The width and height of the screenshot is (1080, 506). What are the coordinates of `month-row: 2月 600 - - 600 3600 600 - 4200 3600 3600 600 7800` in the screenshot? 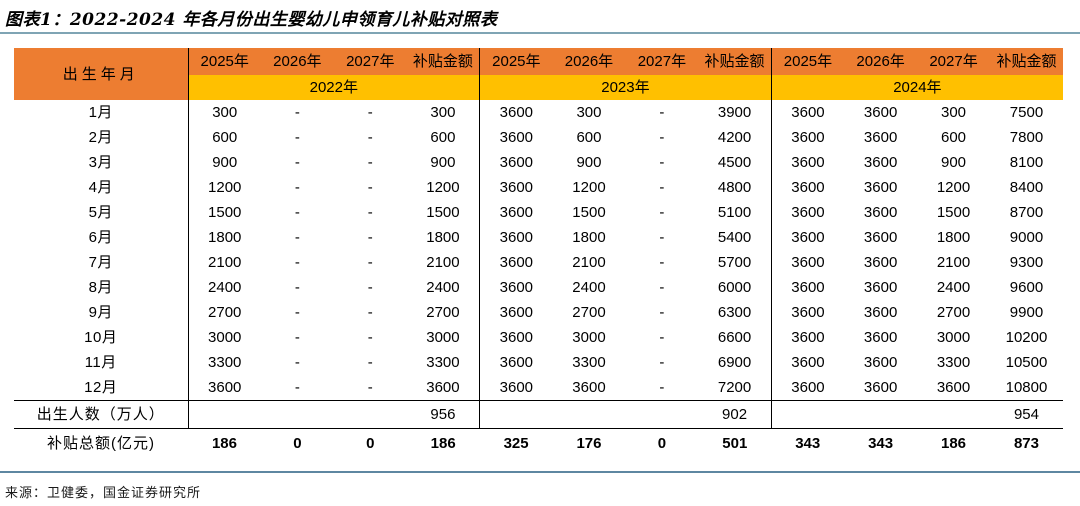 It's located at (538, 137).